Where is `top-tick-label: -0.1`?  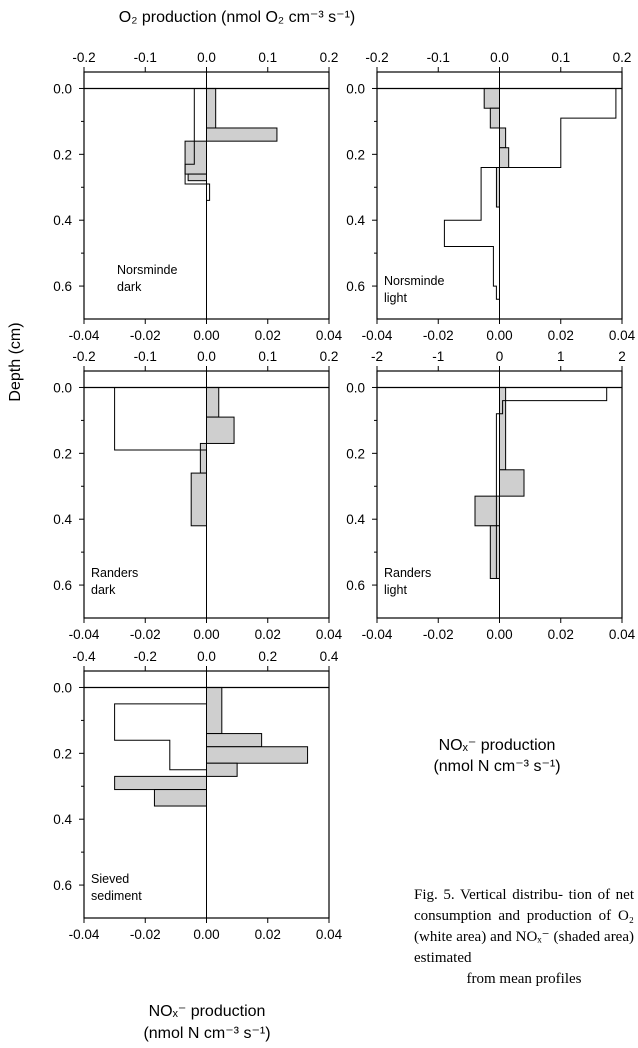
top-tick-label: -0.1 is located at coordinates (145, 57).